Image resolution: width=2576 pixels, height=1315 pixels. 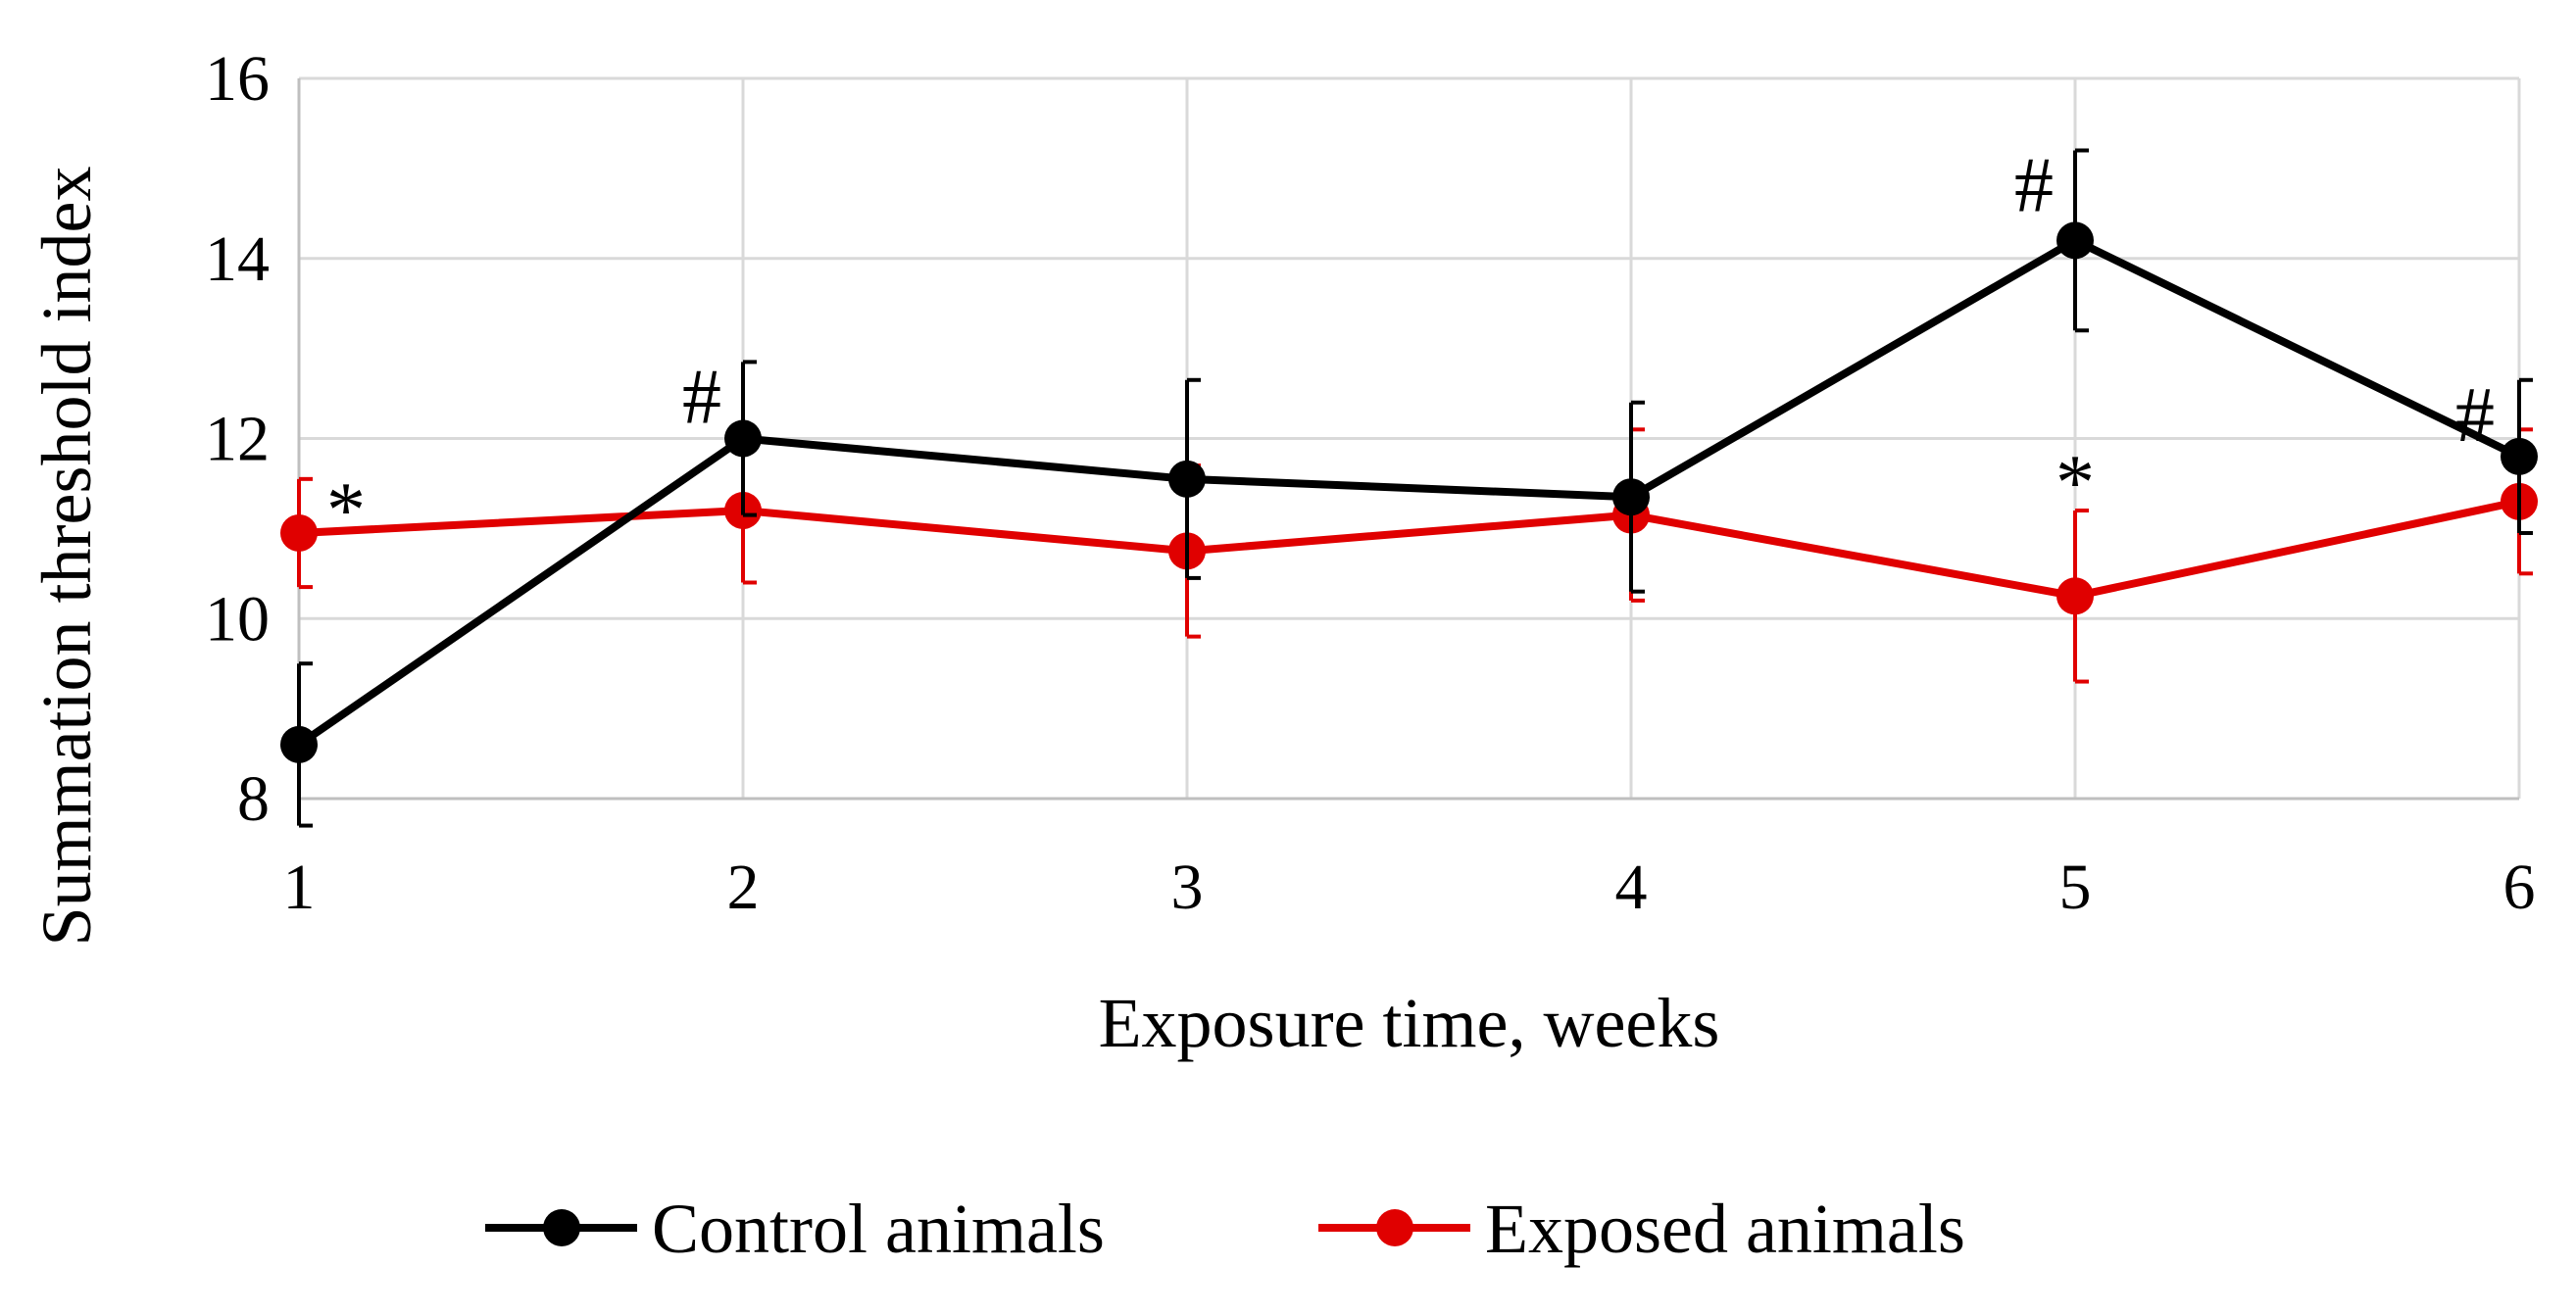 I want to click on x-tick-label: 6, so click(x=2519, y=887).